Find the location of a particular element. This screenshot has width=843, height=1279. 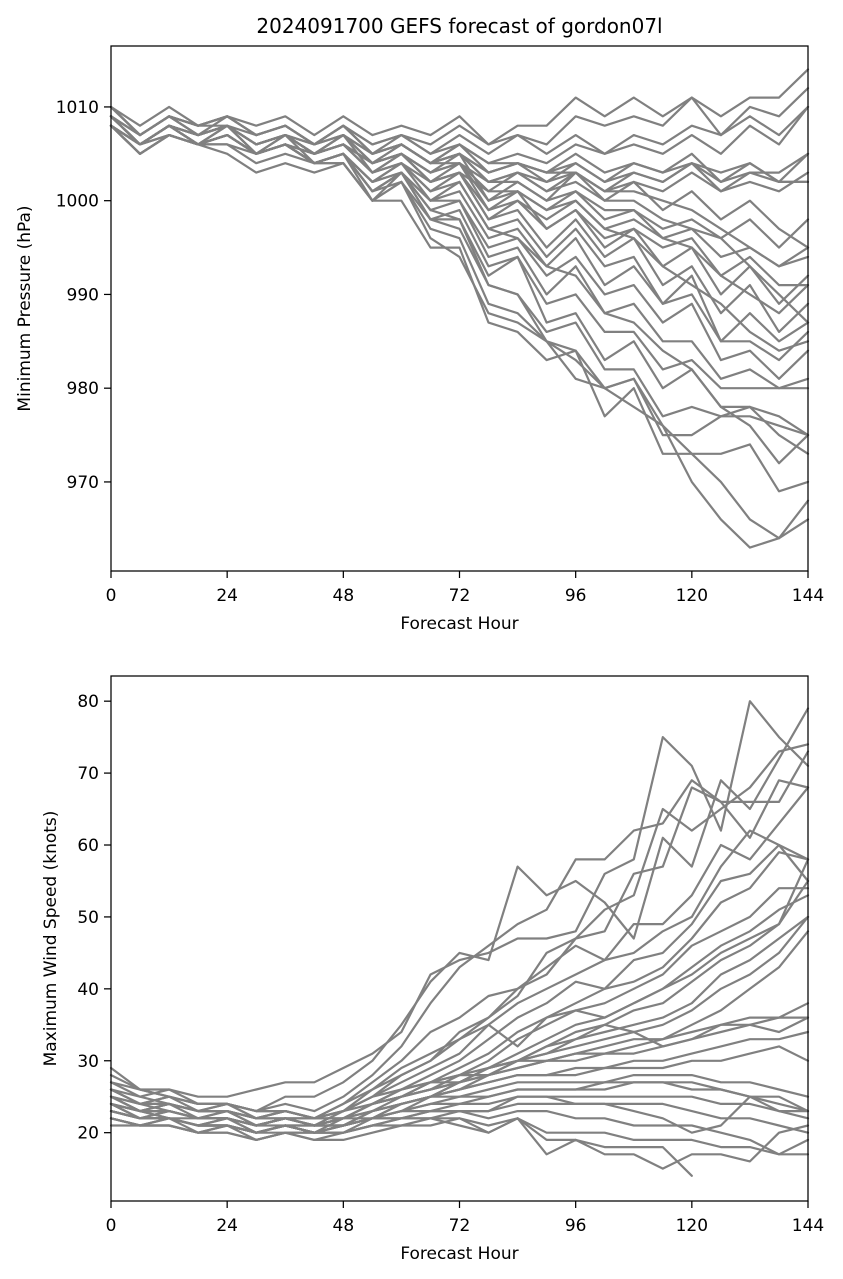

pressure-x-tick-label: 144 is located at coordinates (808, 596).